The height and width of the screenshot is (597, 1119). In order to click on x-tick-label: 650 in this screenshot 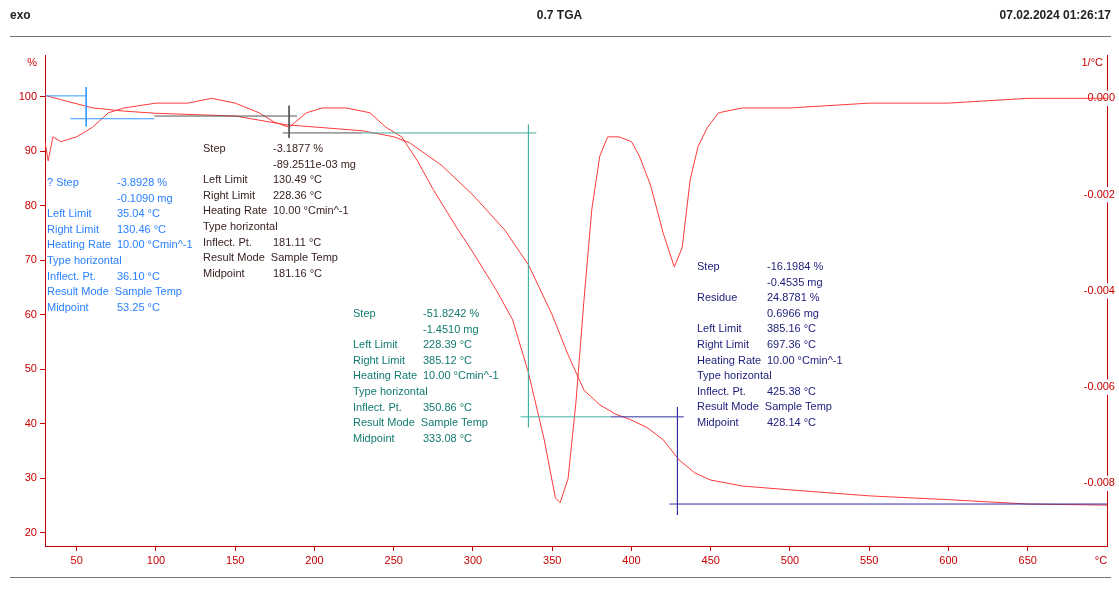, I will do `click(1027, 559)`.